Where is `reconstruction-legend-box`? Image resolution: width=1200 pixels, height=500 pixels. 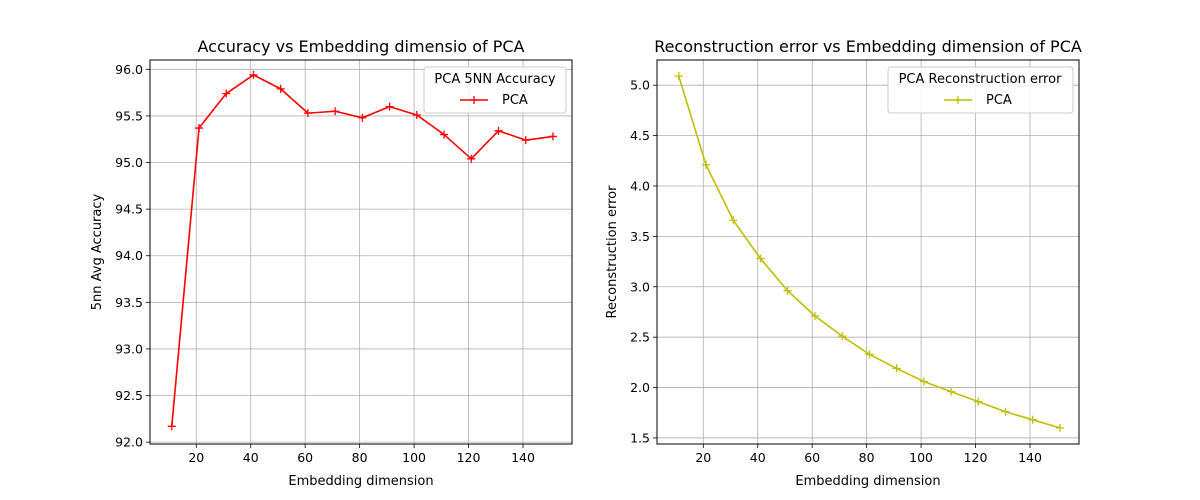
reconstruction-legend-box is located at coordinates (980, 90).